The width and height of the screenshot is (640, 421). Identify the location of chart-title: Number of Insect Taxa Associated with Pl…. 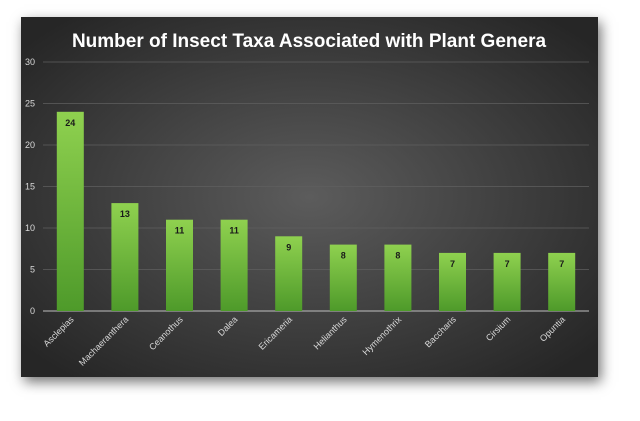
(309, 41).